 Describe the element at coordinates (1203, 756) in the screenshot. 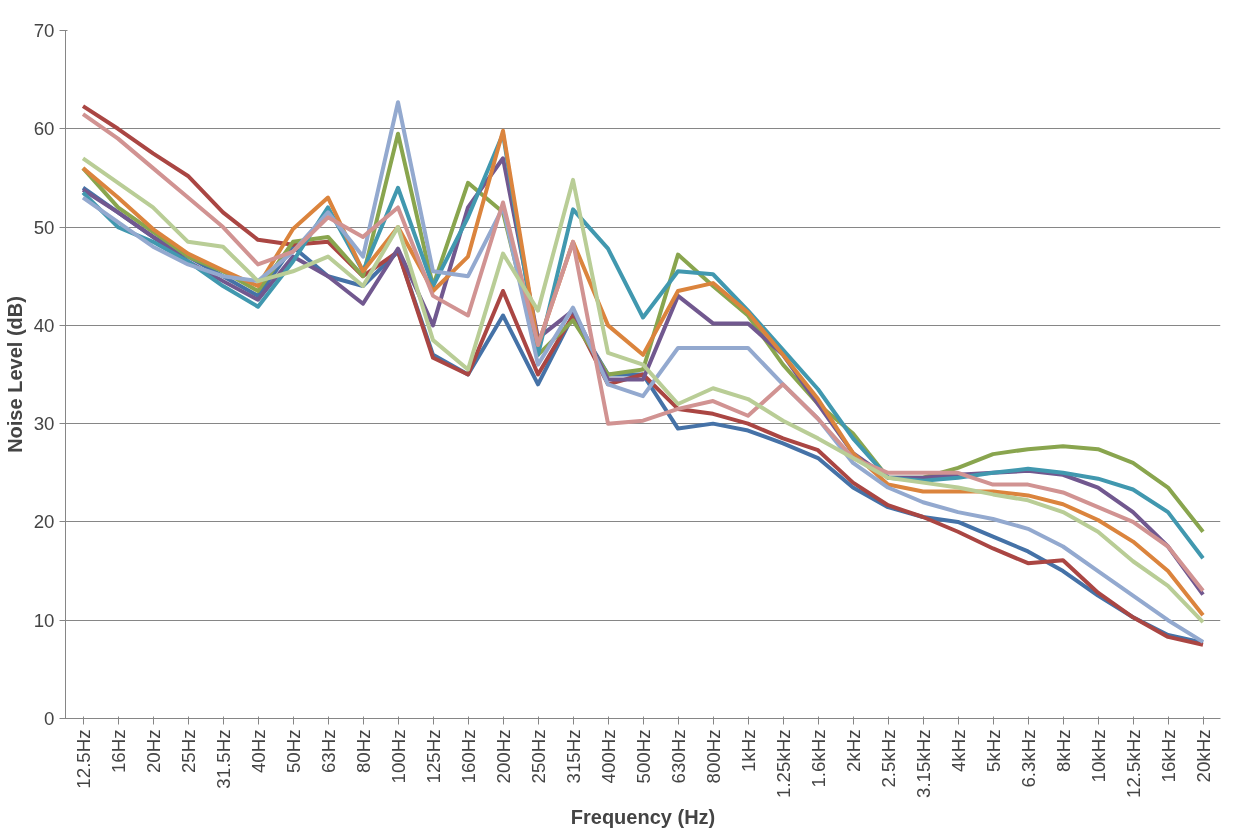

I see `x-tick-label: 20kHz` at that location.